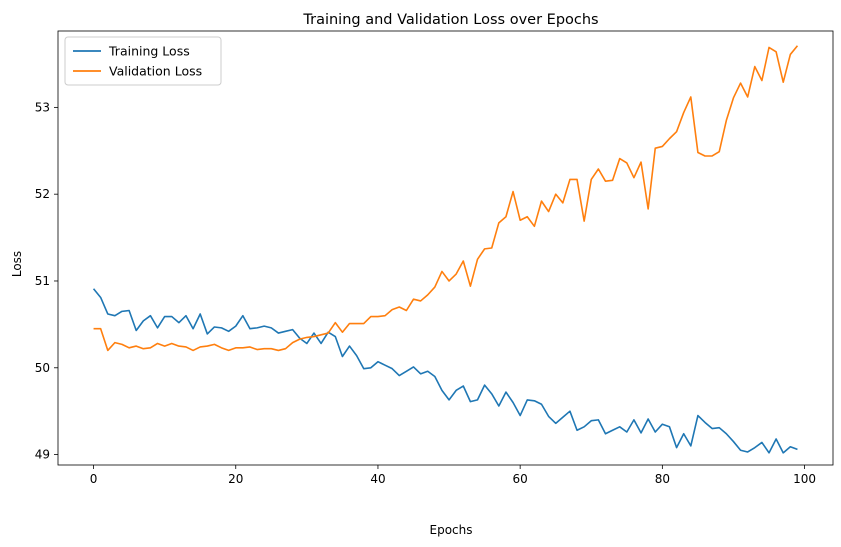 Image resolution: width=841 pixels, height=547 pixels. I want to click on legend: Training Loss Validation Loss, so click(143, 61).